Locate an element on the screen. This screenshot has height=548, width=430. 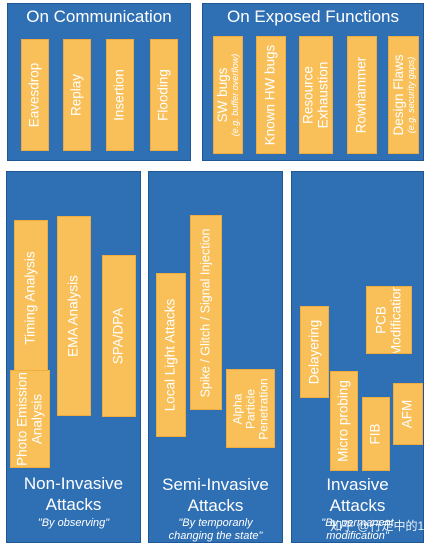
sw-bugs-label: SW bugs is located at coordinates (222, 95).